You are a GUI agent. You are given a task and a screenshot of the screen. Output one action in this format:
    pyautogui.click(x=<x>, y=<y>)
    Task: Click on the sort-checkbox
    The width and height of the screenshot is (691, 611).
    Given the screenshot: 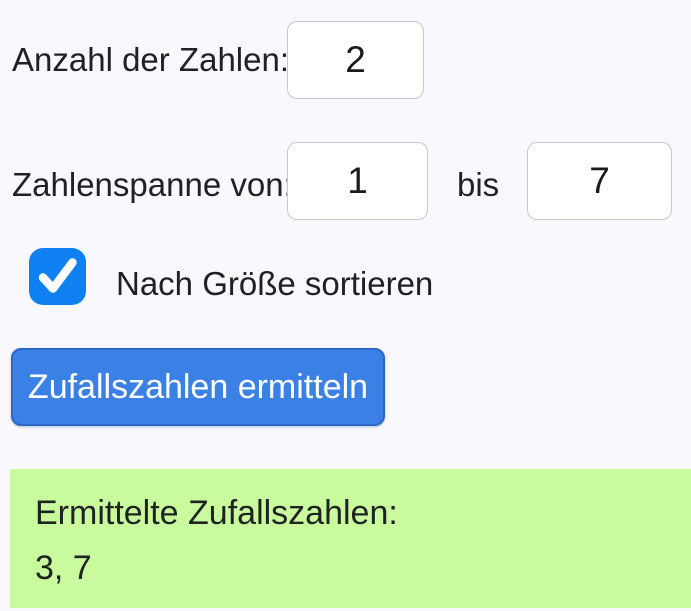 What is the action you would take?
    pyautogui.click(x=57, y=276)
    